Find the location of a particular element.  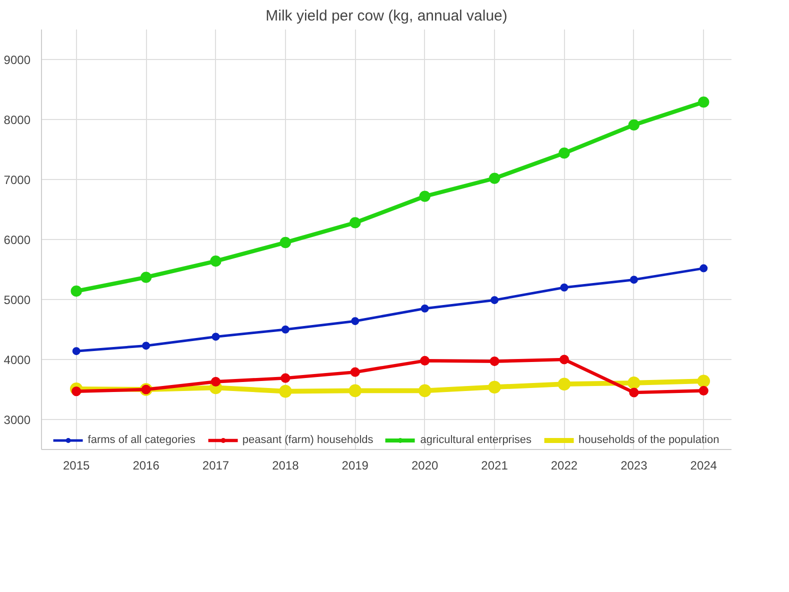

legend-label: peasant (farm) households is located at coordinates (308, 440).